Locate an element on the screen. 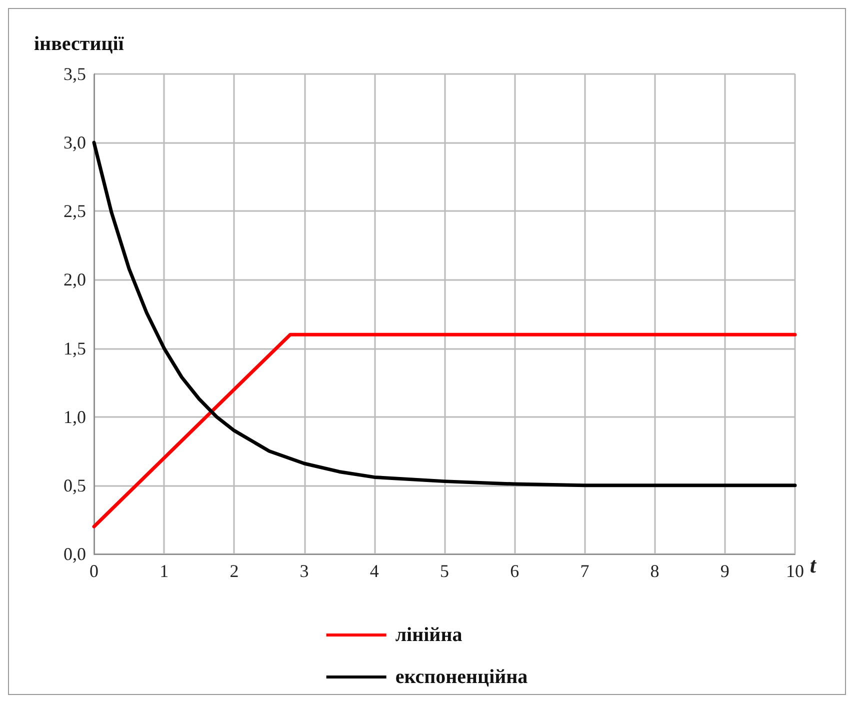 Image resolution: width=854 pixels, height=703 pixels. x-tick-label: 1 is located at coordinates (164, 571).